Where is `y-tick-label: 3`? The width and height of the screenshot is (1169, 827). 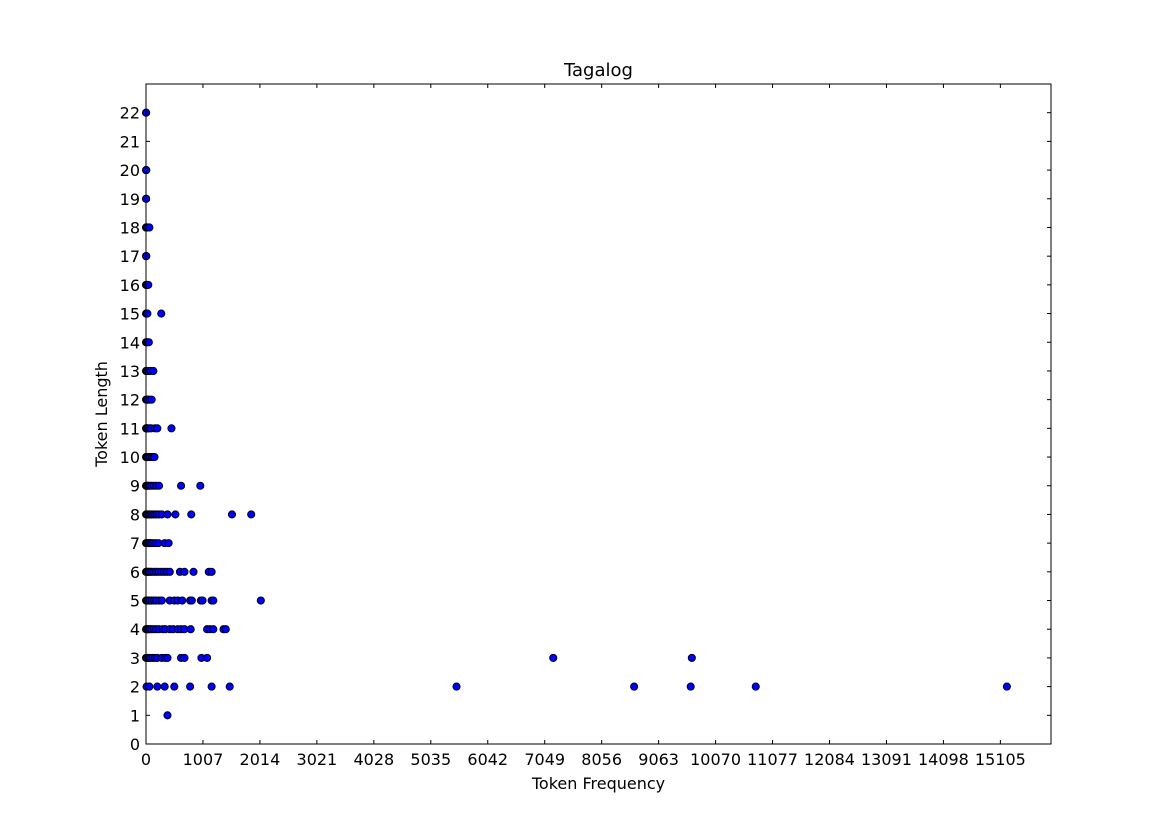
y-tick-label: 3 is located at coordinates (135, 658).